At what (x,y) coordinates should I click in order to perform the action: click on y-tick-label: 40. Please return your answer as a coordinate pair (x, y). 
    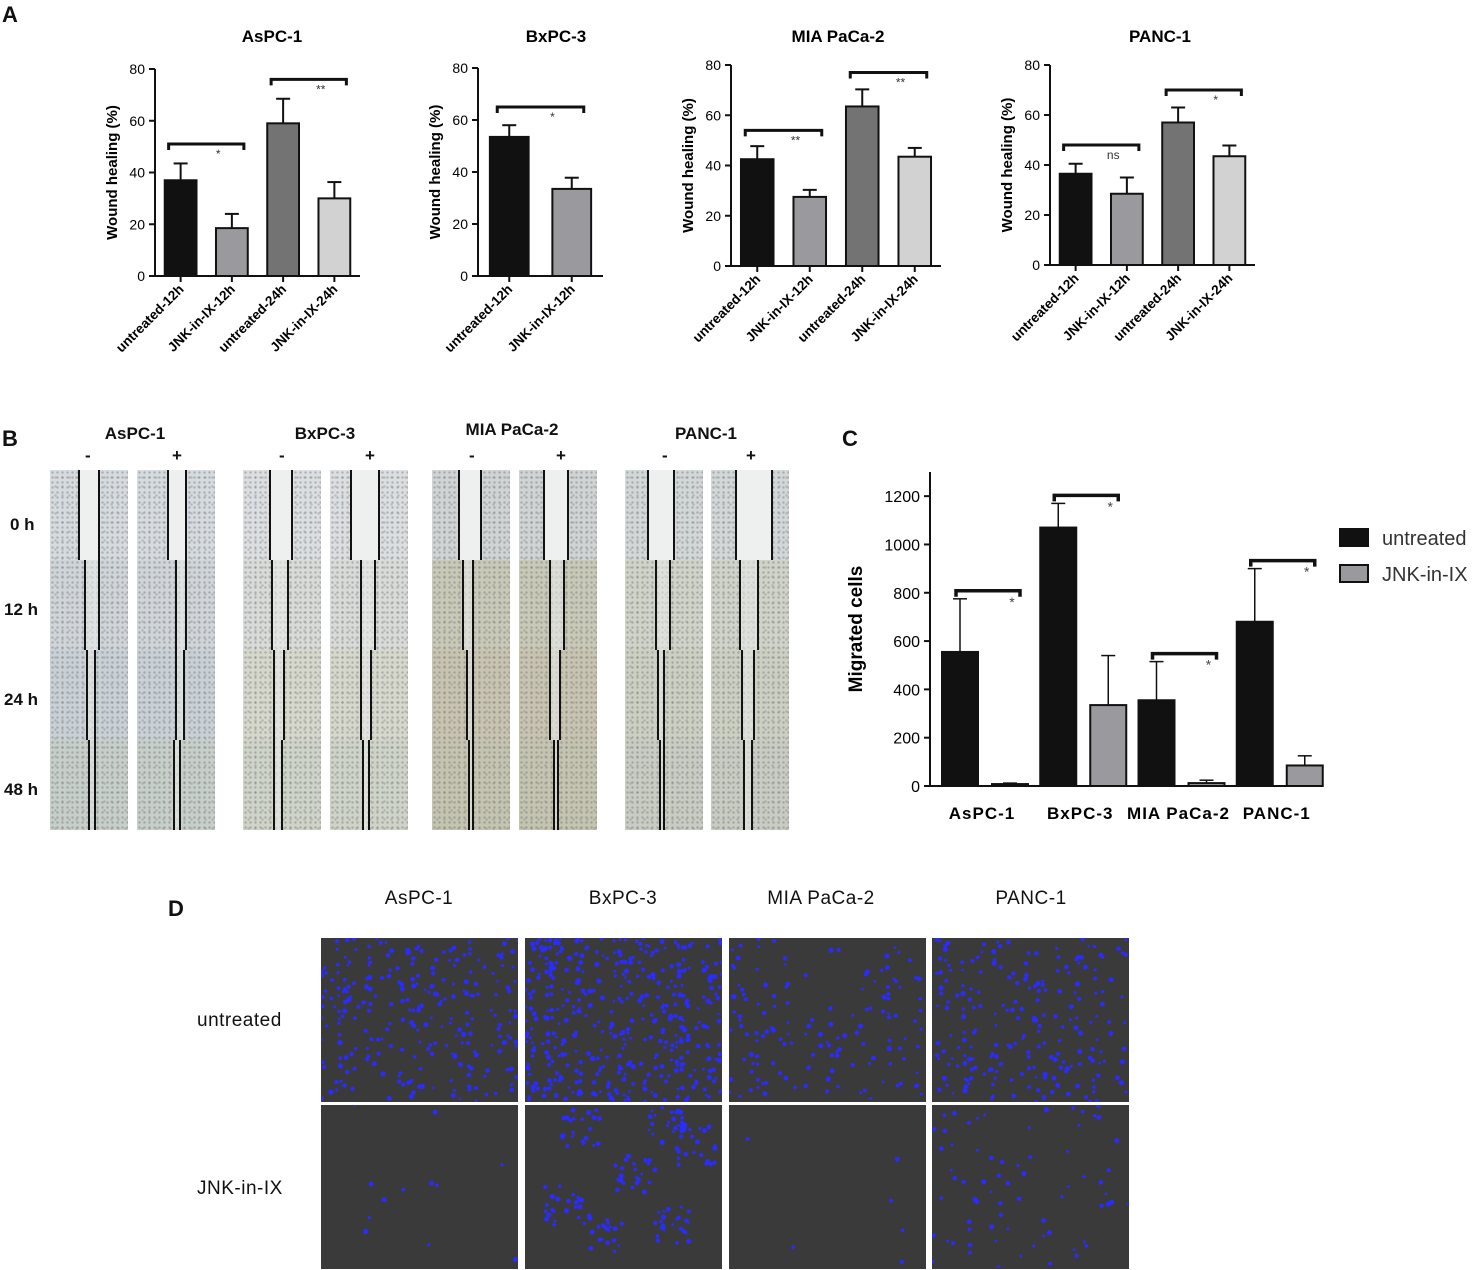
    Looking at the image, I should click on (460, 172).